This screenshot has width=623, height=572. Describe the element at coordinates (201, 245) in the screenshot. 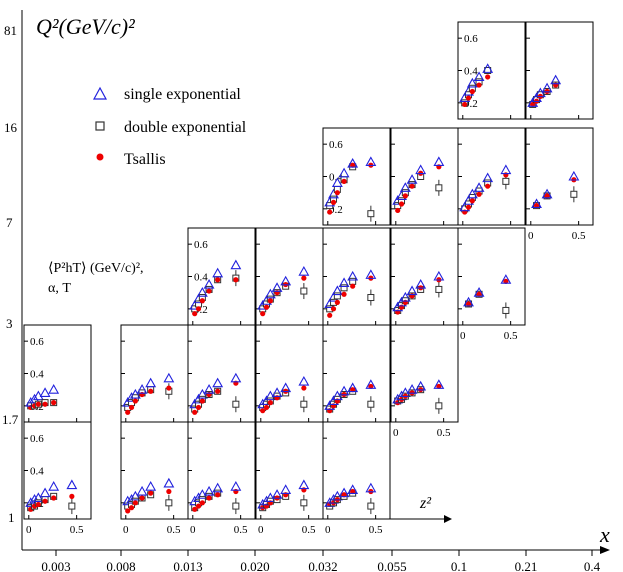

I see `panel-ytick-label-q2-x2-2: 0.6` at that location.